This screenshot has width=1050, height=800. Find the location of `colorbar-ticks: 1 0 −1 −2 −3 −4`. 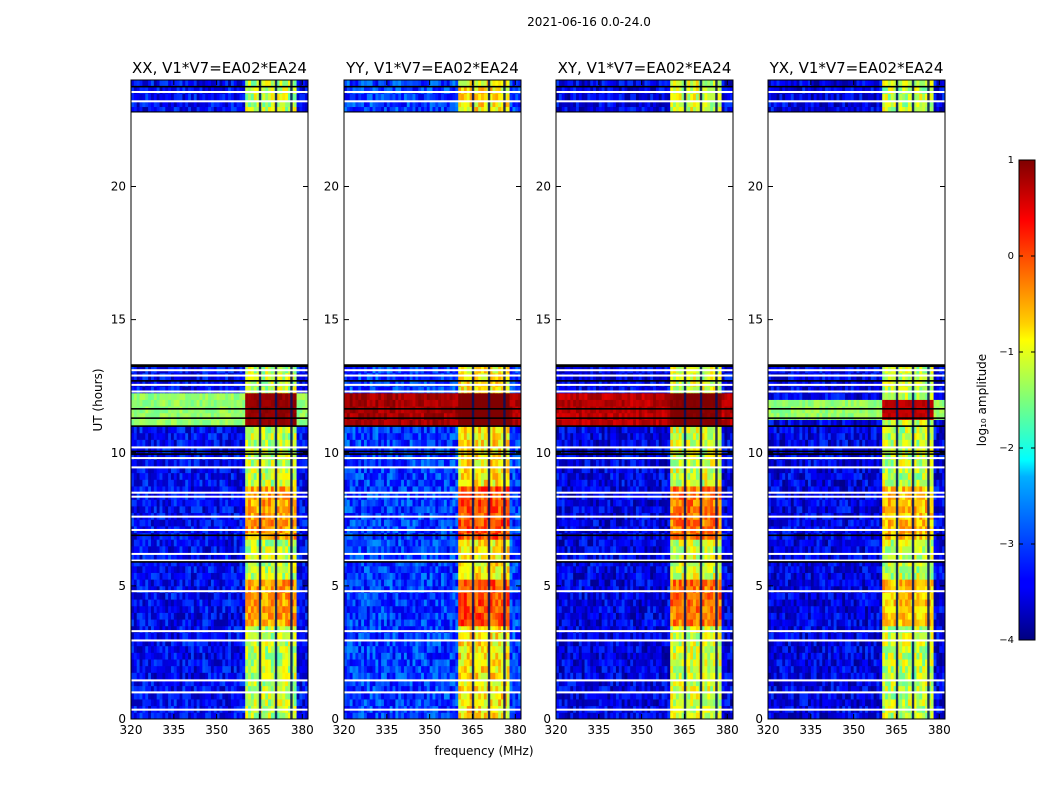

colorbar-ticks: 1 0 −1 −2 −3 −4 is located at coordinates (1017, 400).